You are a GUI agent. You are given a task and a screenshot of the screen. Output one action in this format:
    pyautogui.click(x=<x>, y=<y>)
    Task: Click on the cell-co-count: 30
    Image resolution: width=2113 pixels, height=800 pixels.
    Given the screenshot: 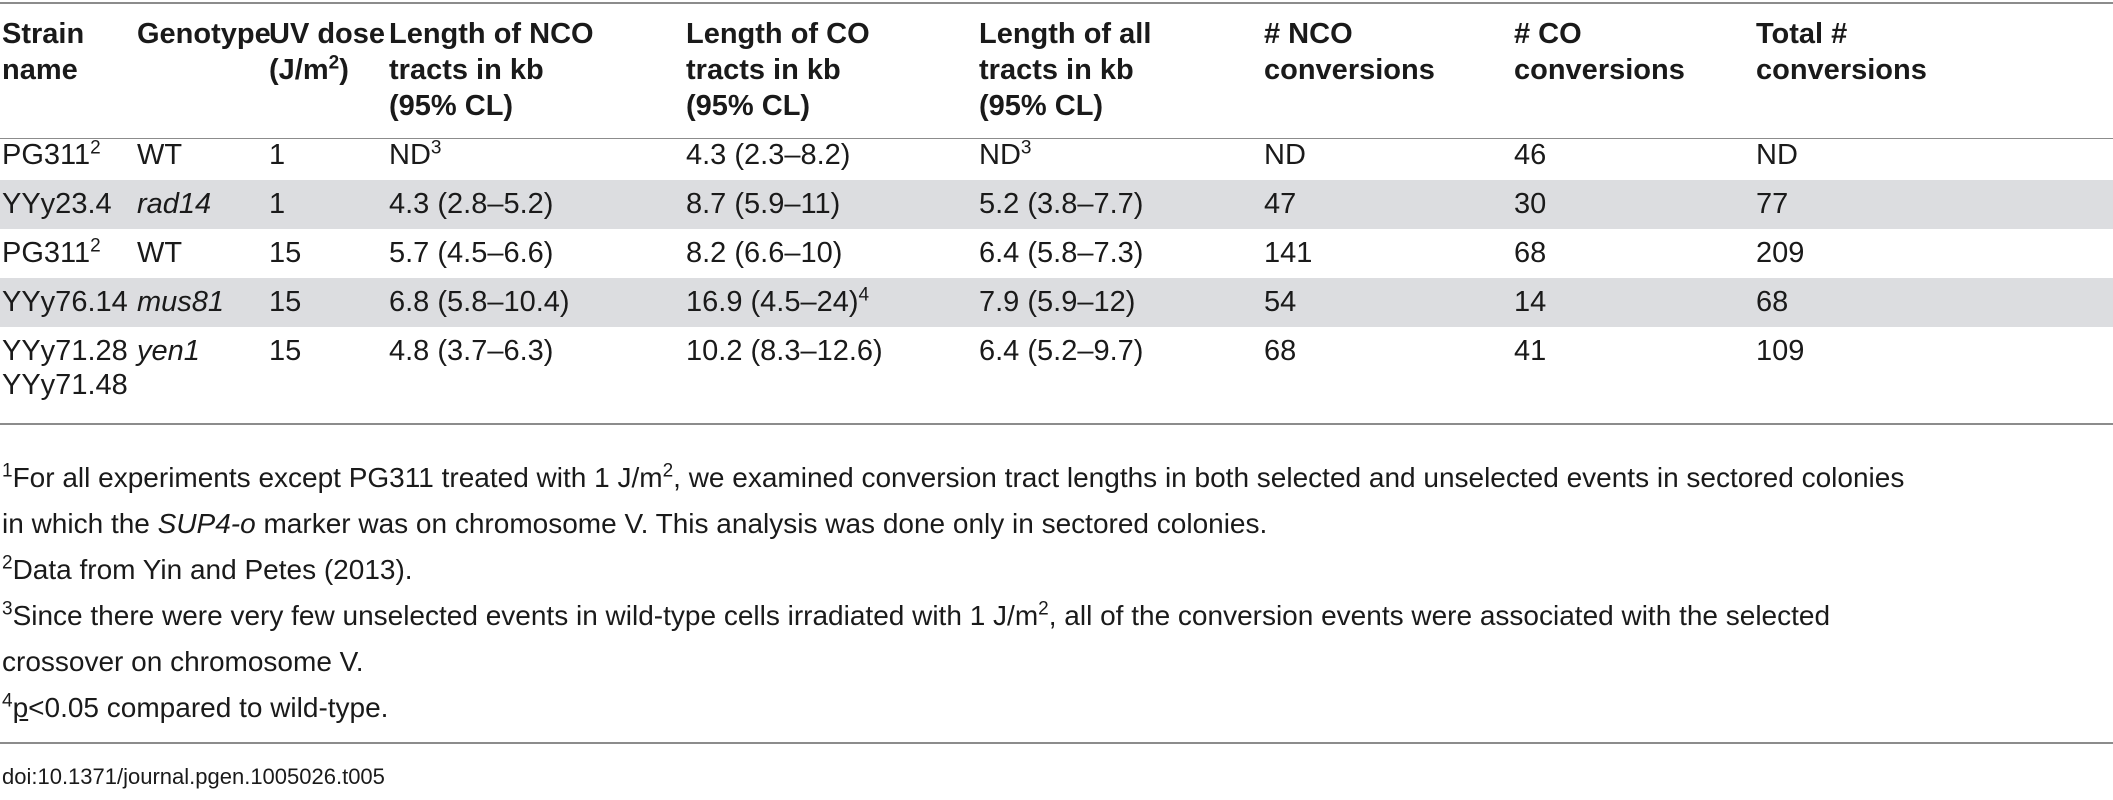 What is the action you would take?
    pyautogui.click(x=1633, y=204)
    